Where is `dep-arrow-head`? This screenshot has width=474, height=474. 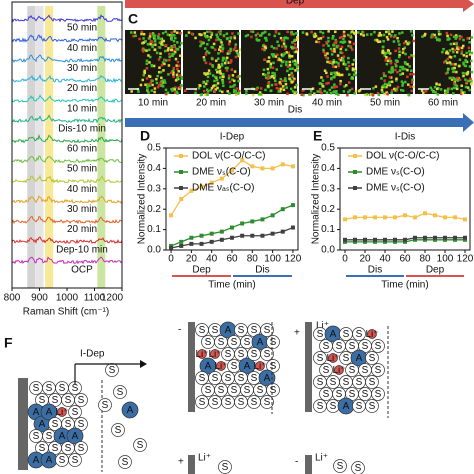 dep-arrow-head is located at coordinates (468, 6).